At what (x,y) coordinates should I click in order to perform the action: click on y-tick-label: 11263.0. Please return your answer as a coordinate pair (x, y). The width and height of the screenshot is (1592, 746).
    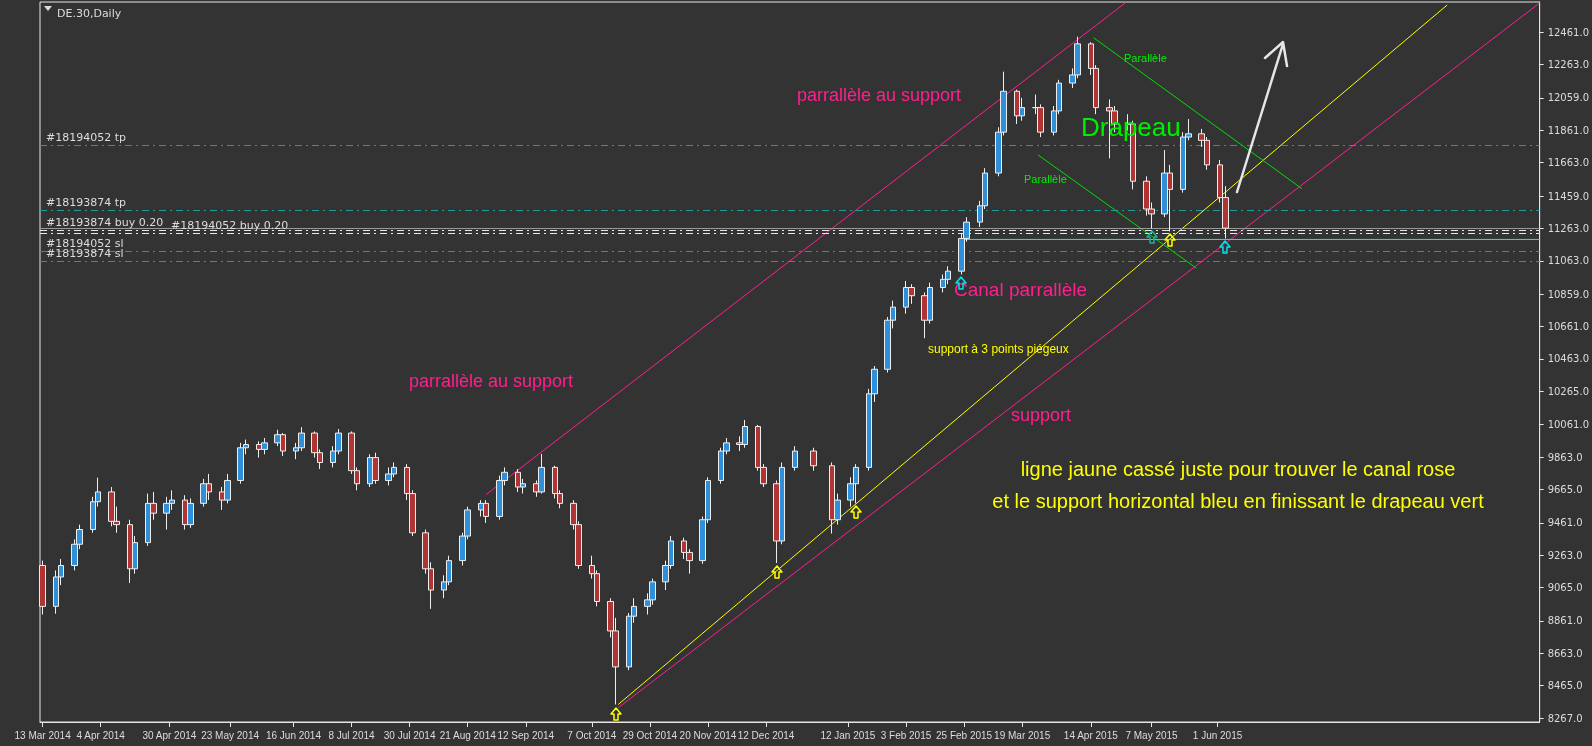
    Looking at the image, I should click on (1568, 228).